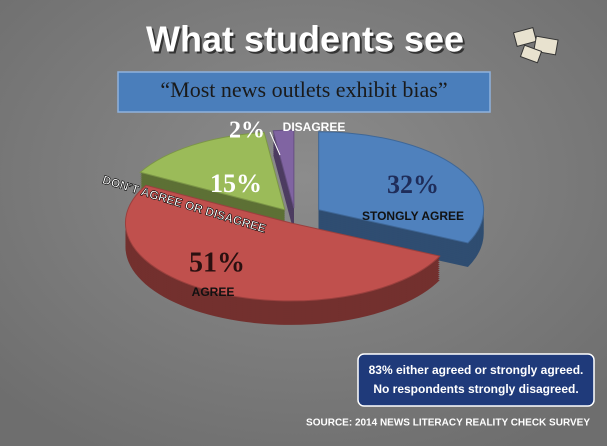  I want to click on title-shadow: What students see, so click(307, 41).